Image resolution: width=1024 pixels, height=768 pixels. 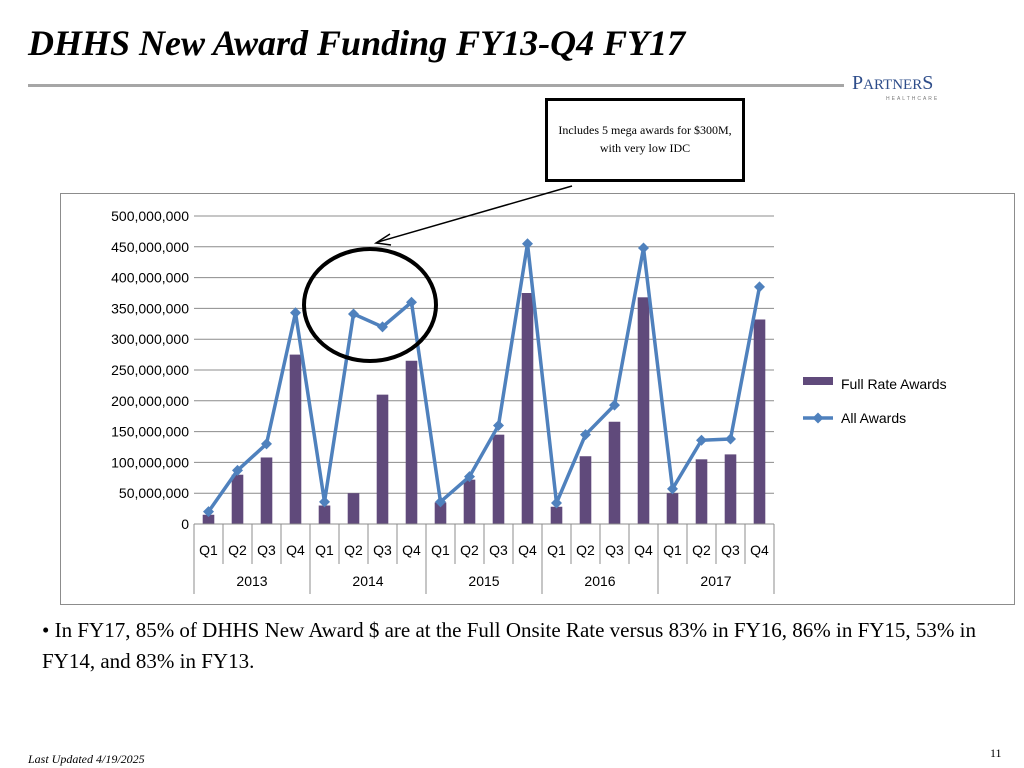 What do you see at coordinates (150, 401) in the screenshot?
I see `y-tick-label: 200,000,000` at bounding box center [150, 401].